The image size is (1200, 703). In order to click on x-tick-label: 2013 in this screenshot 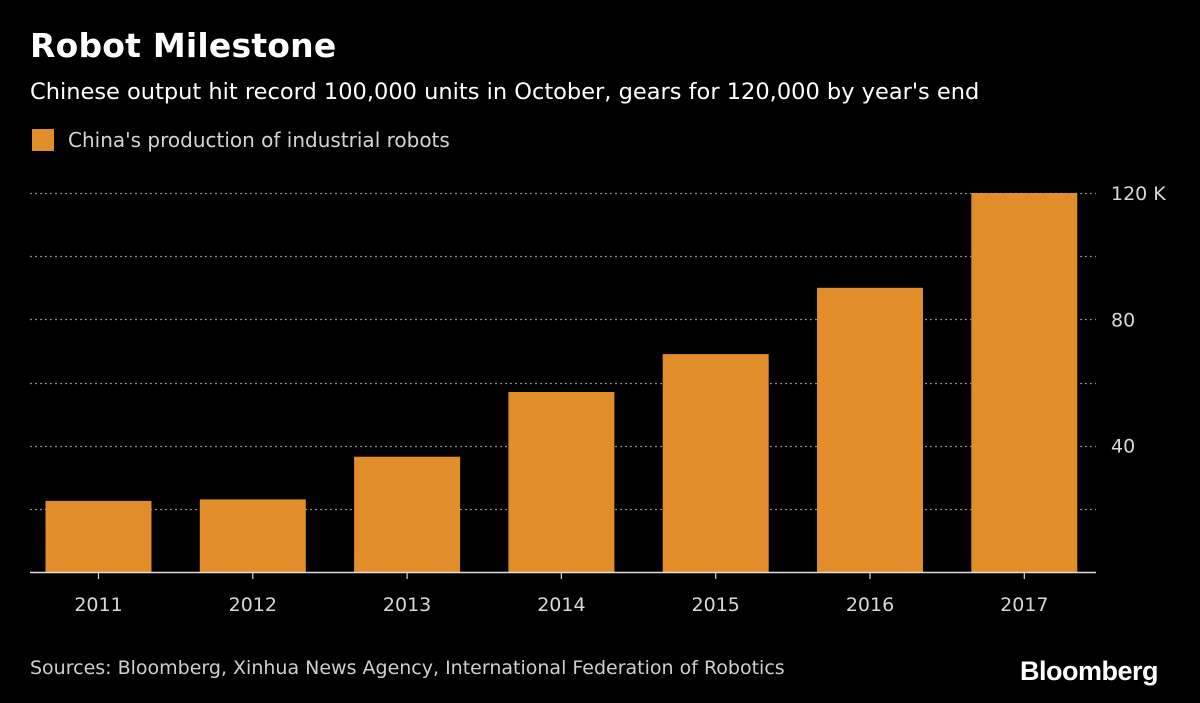, I will do `click(407, 605)`.